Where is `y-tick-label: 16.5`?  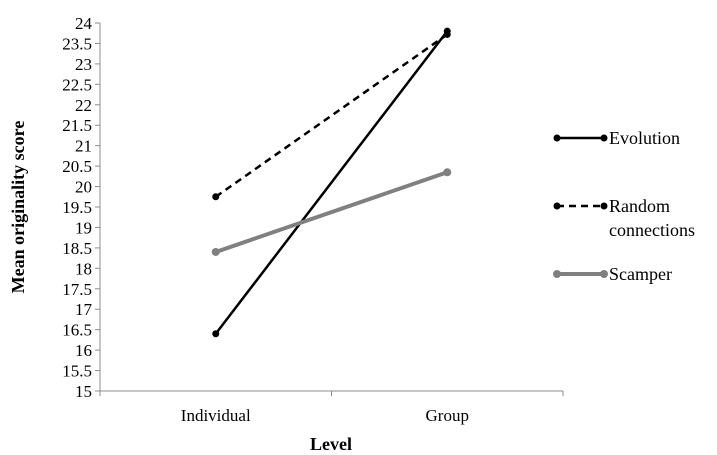 y-tick-label: 16.5 is located at coordinates (77, 330).